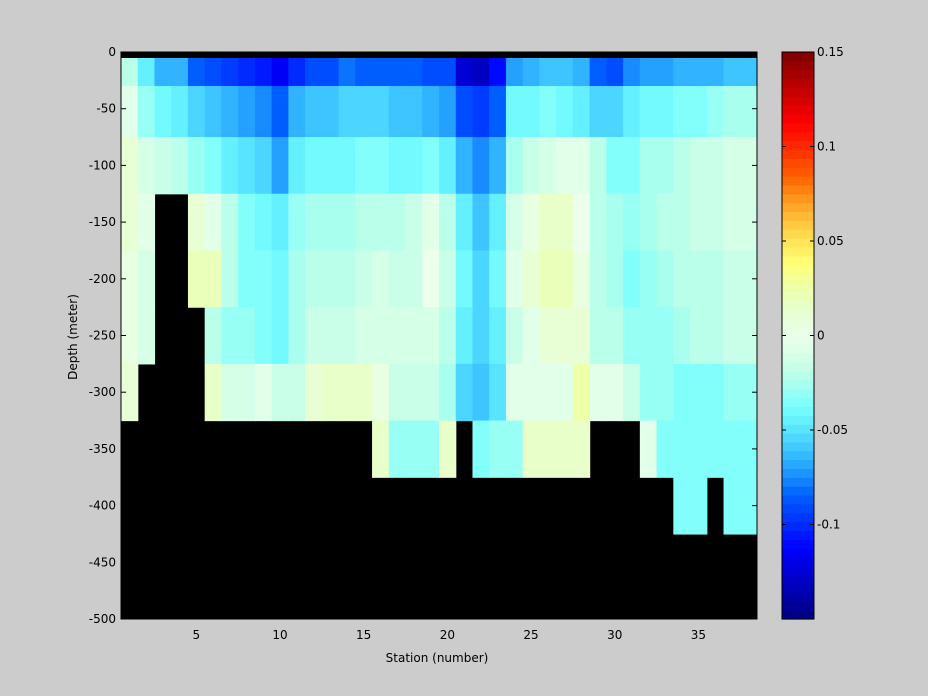 This screenshot has height=696, width=928. What do you see at coordinates (196, 635) in the screenshot?
I see `x-tick-label: 5` at bounding box center [196, 635].